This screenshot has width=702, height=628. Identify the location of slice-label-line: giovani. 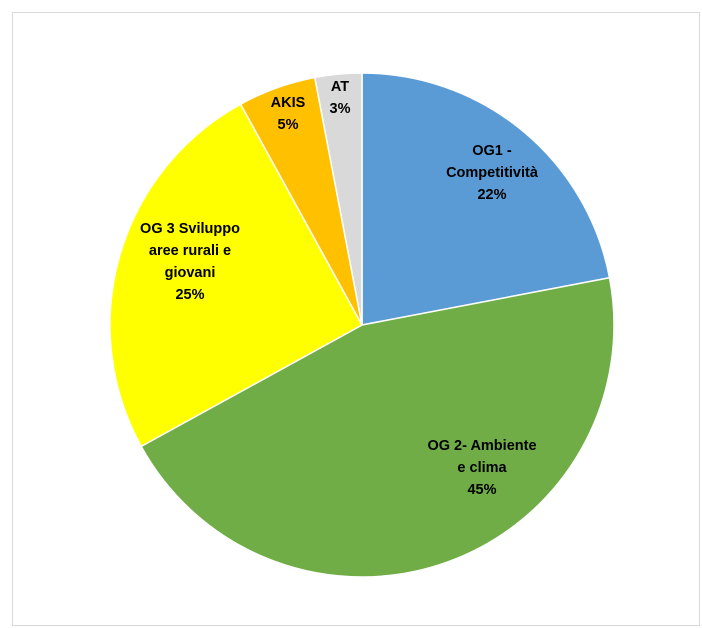
(190, 273).